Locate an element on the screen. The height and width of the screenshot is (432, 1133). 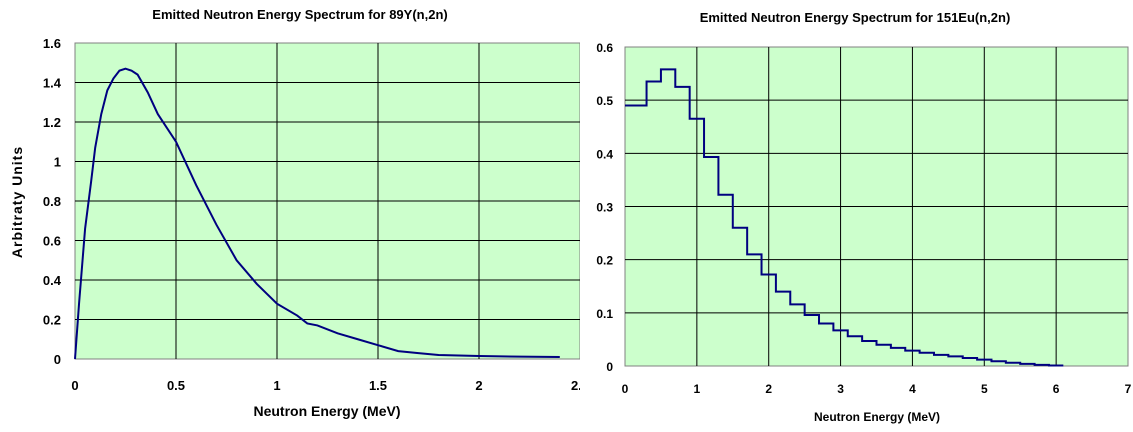
y-tick-label: 1.4 is located at coordinates (52, 83).